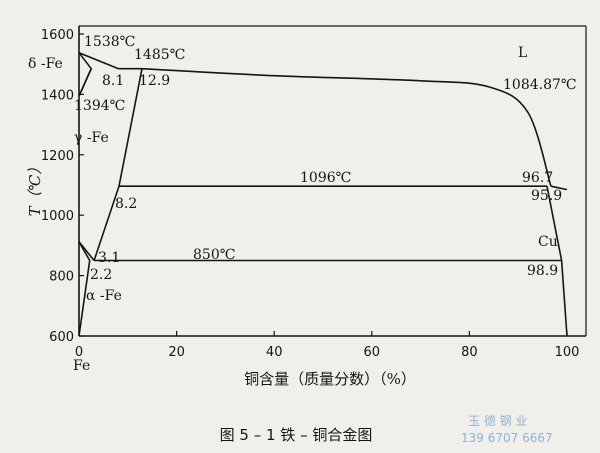 The width and height of the screenshot is (600, 453). I want to click on label-8-1: 8.1, so click(113, 81).